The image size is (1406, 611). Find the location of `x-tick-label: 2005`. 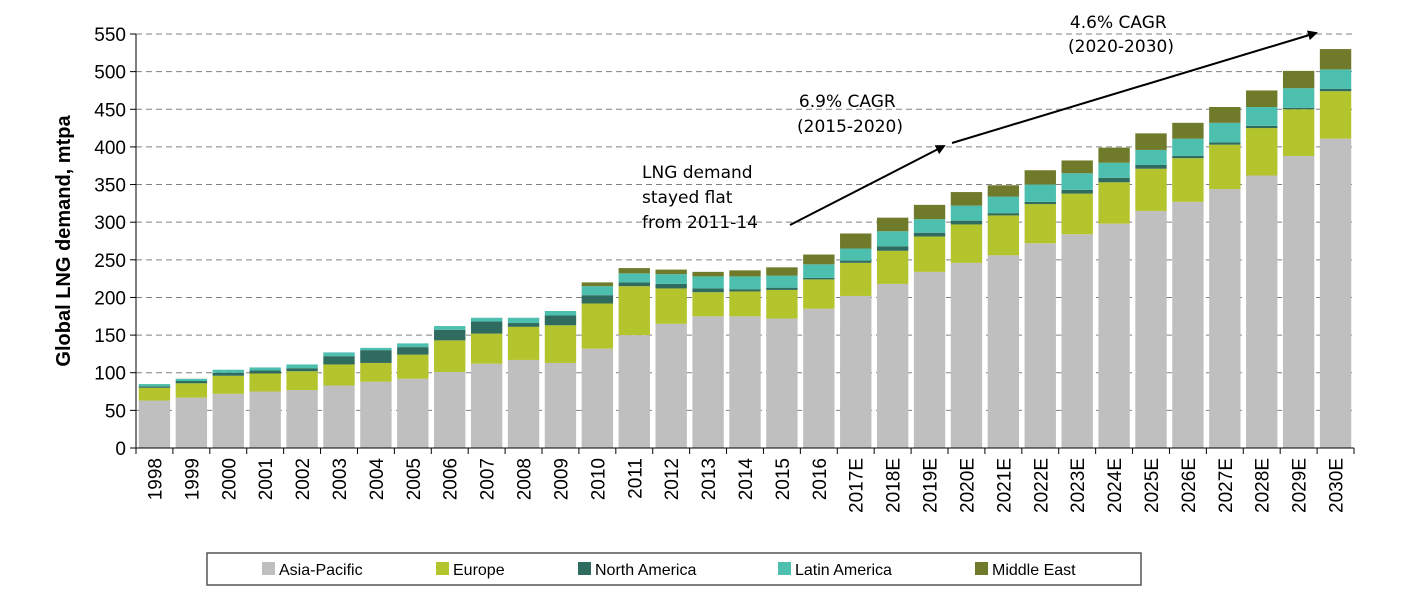

x-tick-label: 2005 is located at coordinates (414, 479).